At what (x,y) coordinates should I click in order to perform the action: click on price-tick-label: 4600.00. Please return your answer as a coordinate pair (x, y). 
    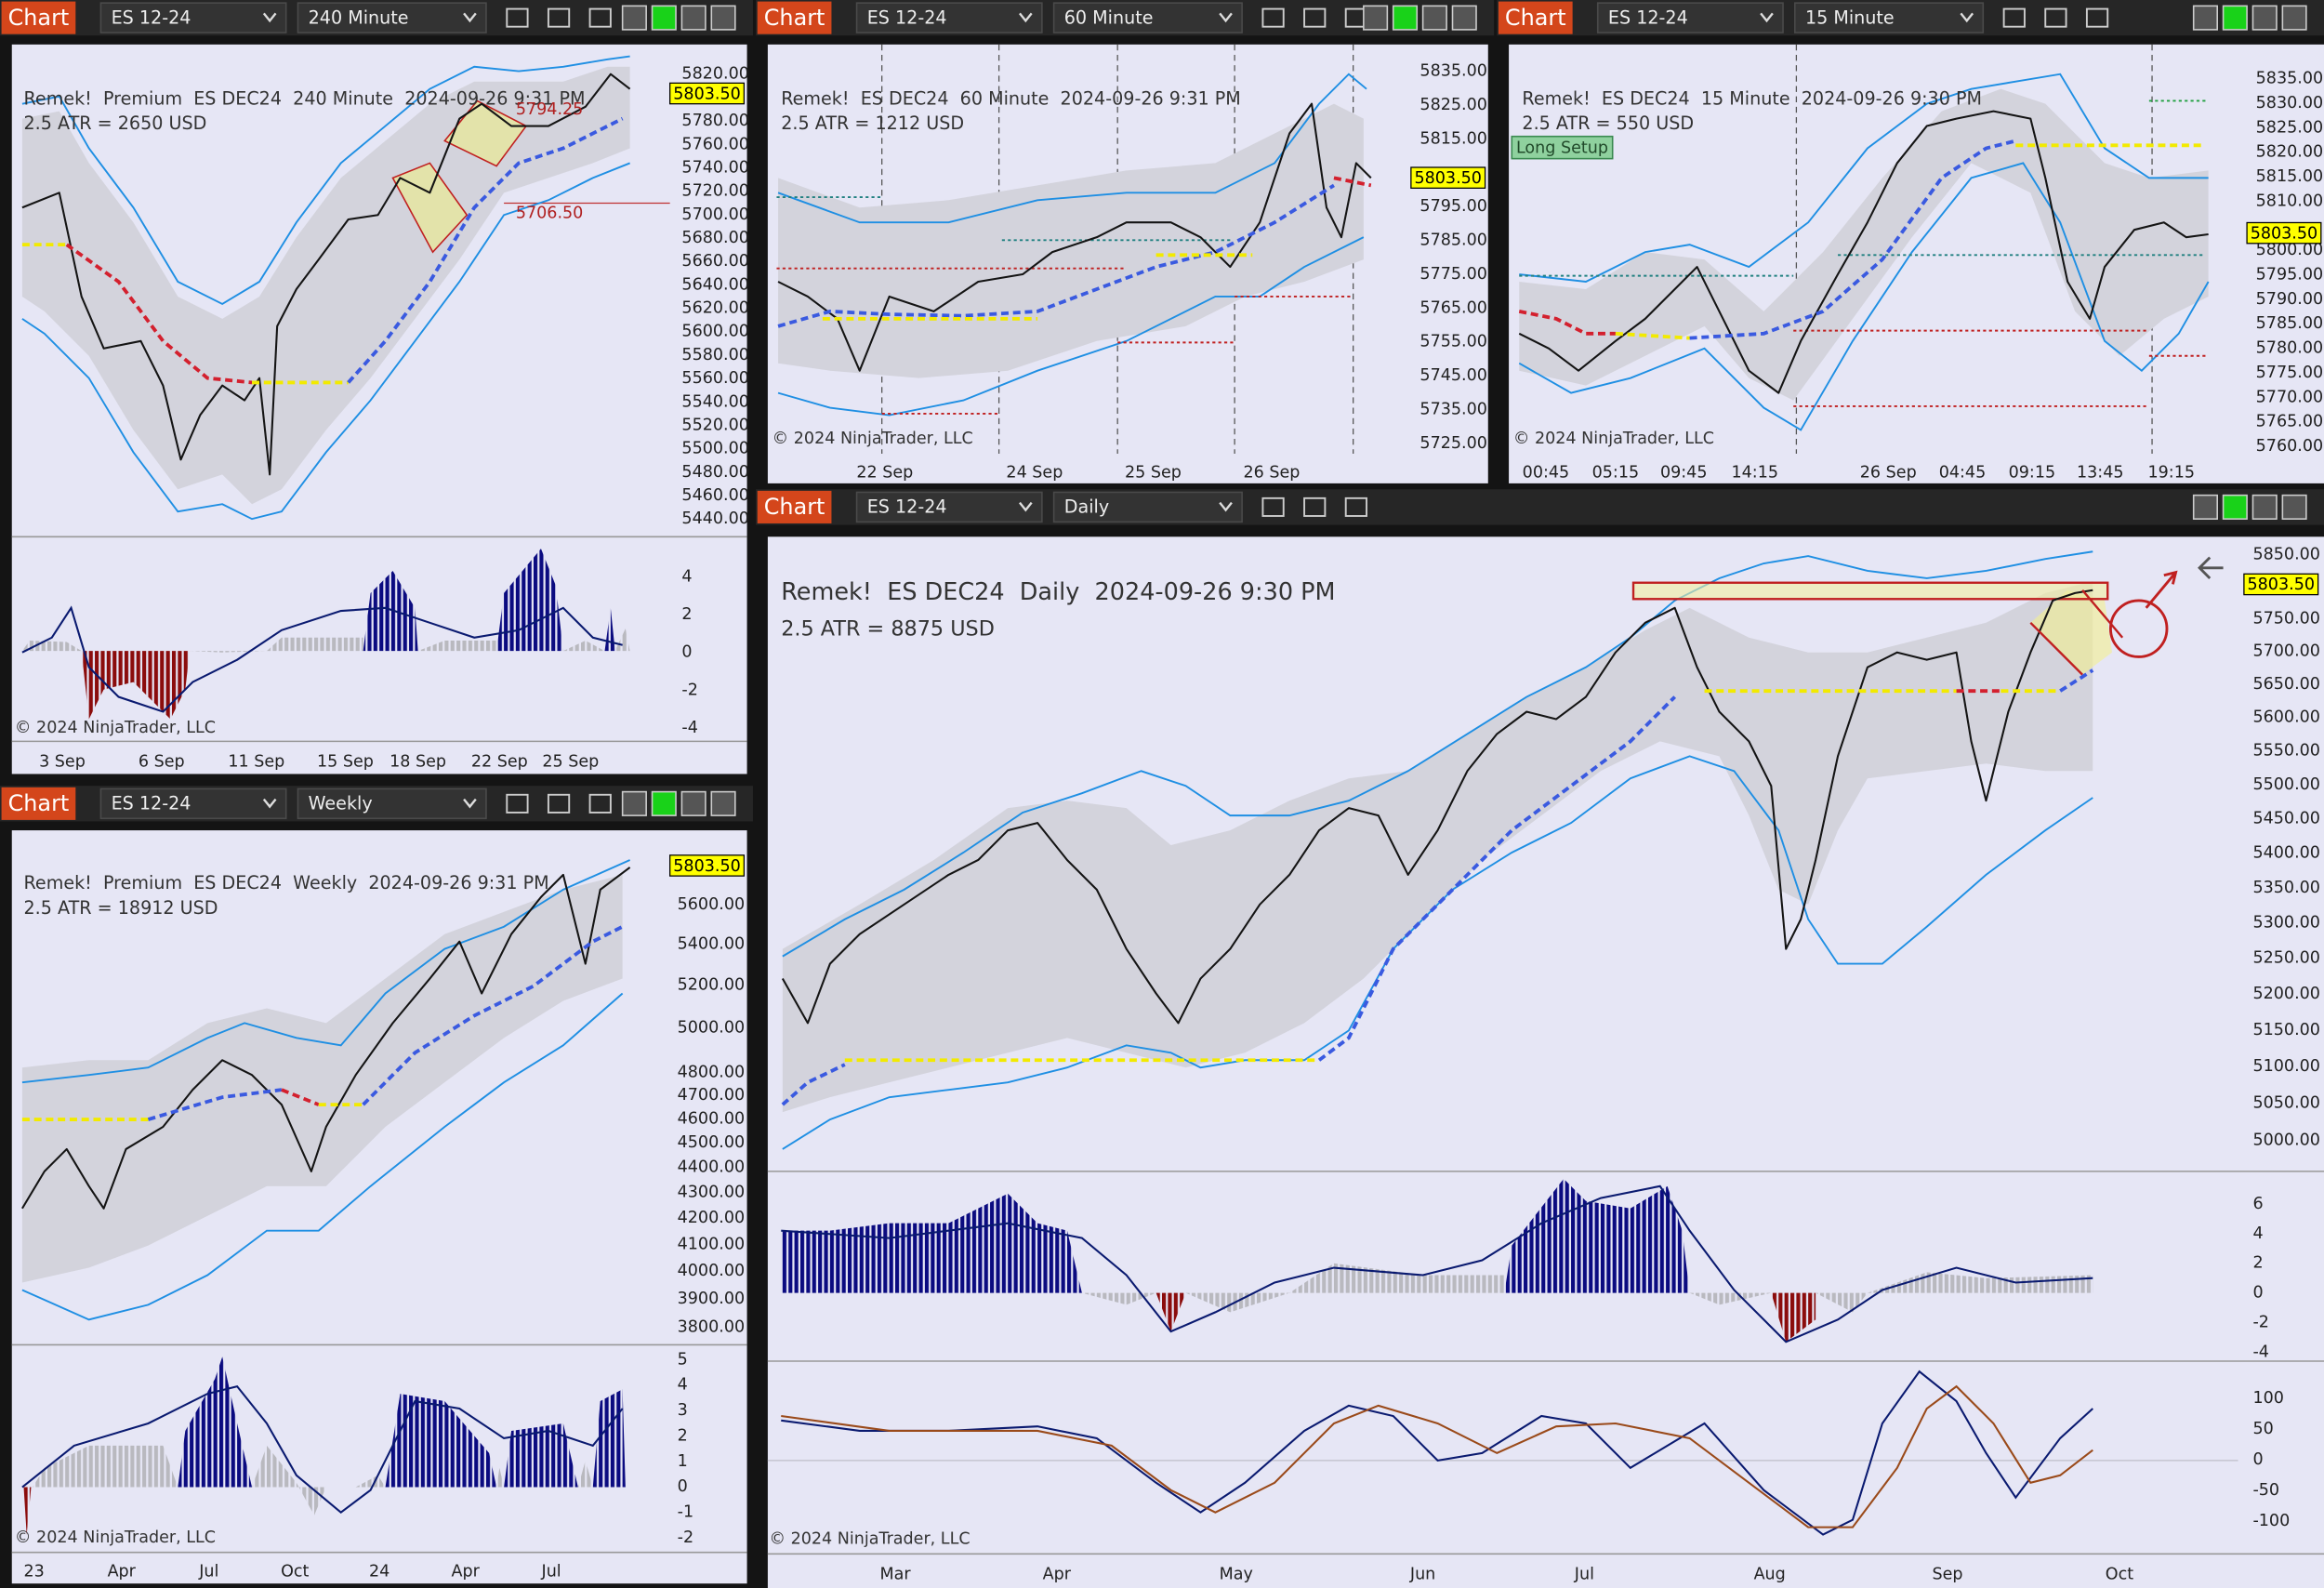
    Looking at the image, I should click on (711, 1118).